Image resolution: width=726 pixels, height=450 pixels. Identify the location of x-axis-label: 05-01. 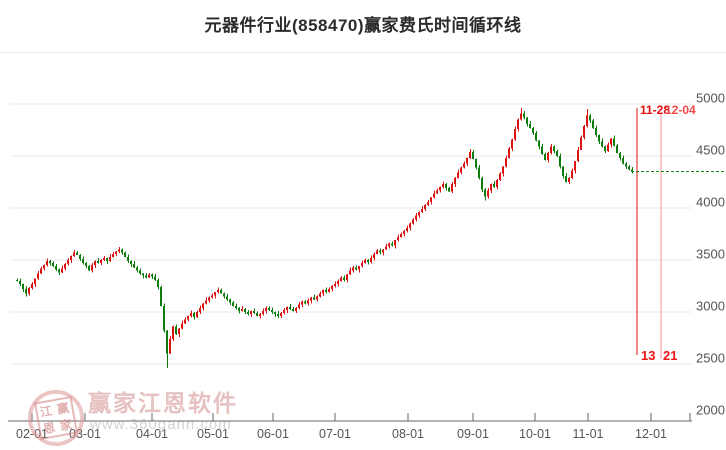
(213, 434).